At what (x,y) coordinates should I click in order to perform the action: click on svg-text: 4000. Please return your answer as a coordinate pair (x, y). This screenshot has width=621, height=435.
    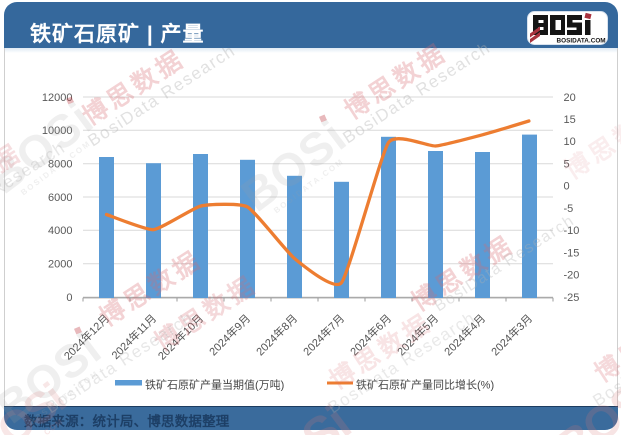
    Looking at the image, I should click on (60, 231).